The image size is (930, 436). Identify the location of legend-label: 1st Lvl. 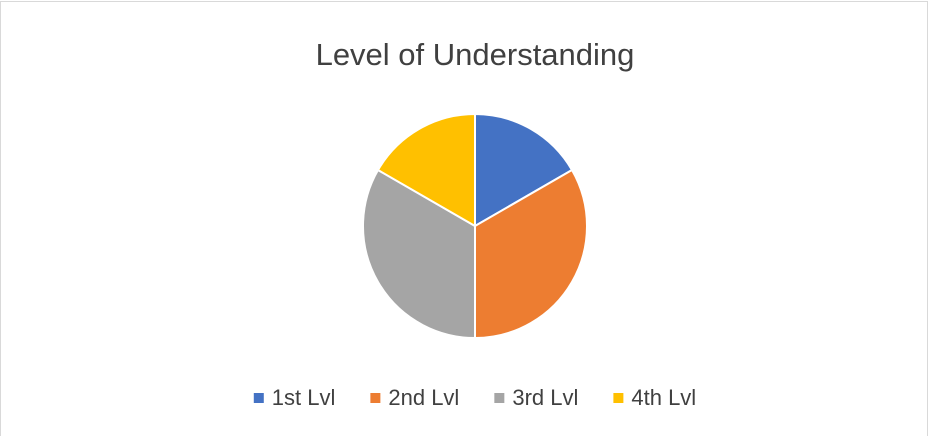
(304, 397).